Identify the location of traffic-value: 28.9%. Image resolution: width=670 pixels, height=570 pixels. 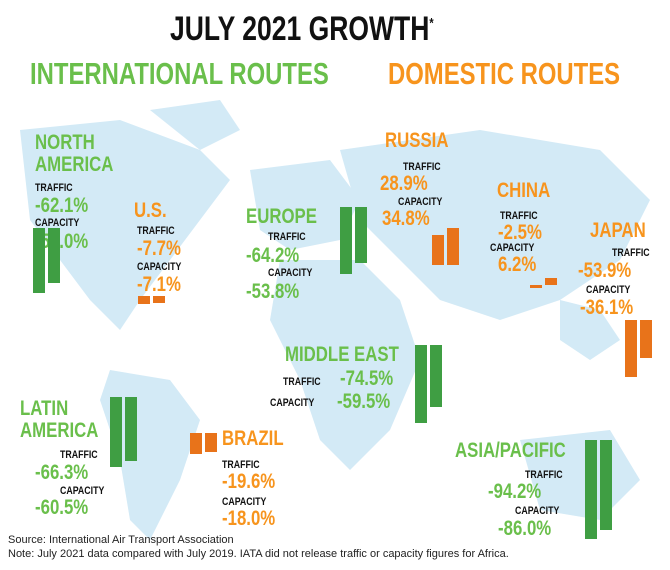
(404, 183).